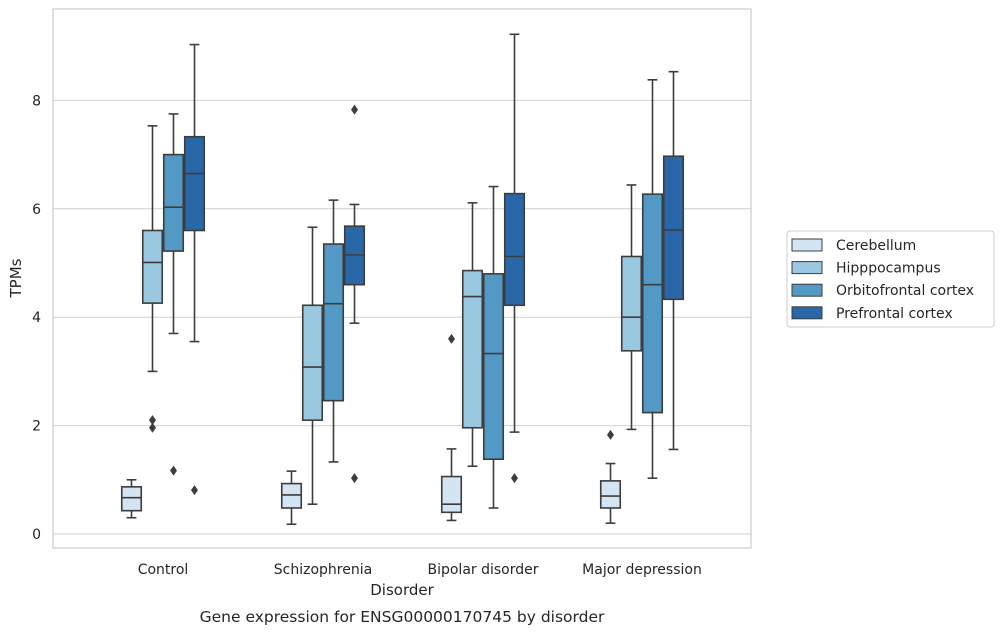  What do you see at coordinates (323, 570) in the screenshot?
I see `x-tick-label: Schizophrenia` at bounding box center [323, 570].